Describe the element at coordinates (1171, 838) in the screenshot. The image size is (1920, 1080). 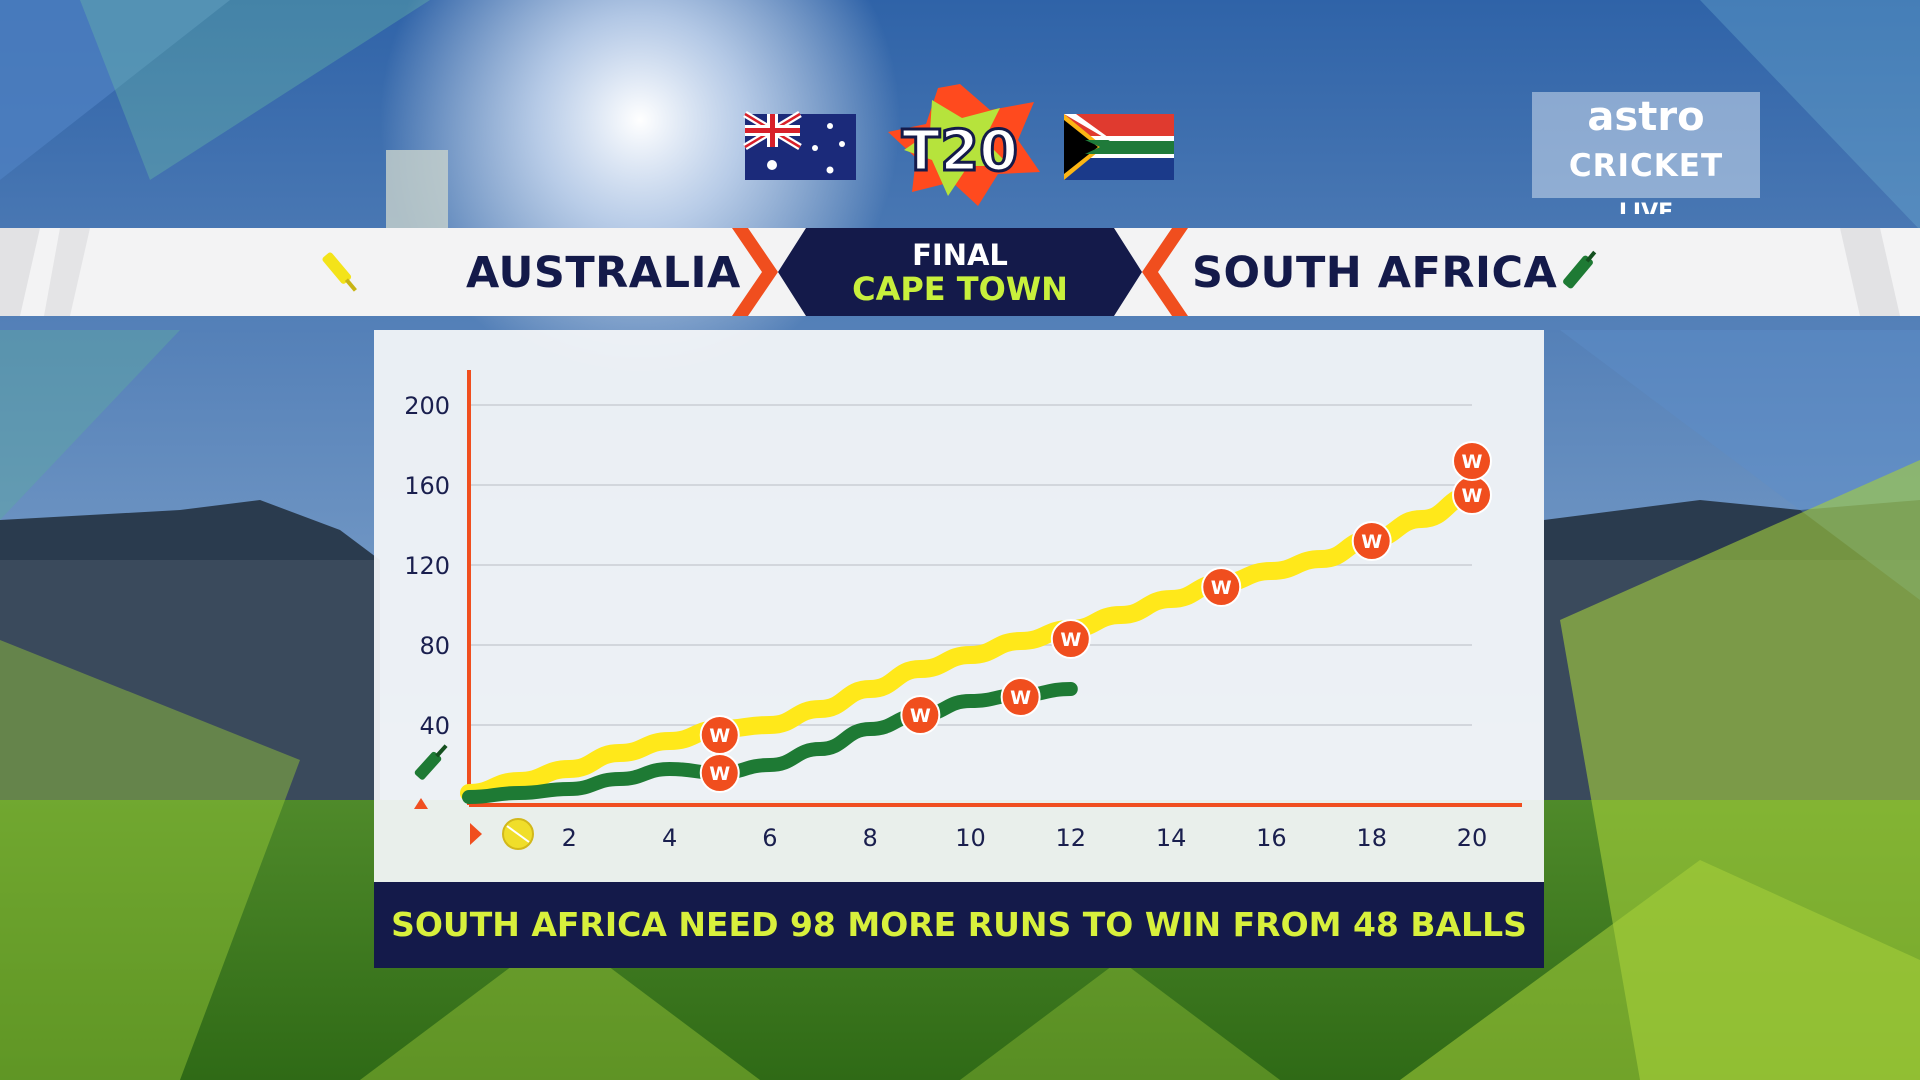
I see `x-tick-label: 14` at that location.